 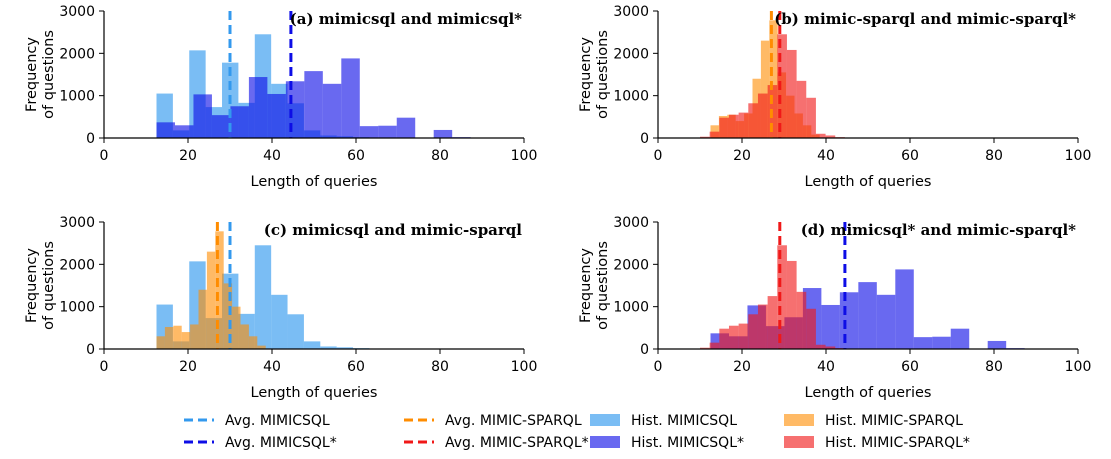 I want to click on legend-label: Hist. MIMICSQL, so click(x=684, y=421).